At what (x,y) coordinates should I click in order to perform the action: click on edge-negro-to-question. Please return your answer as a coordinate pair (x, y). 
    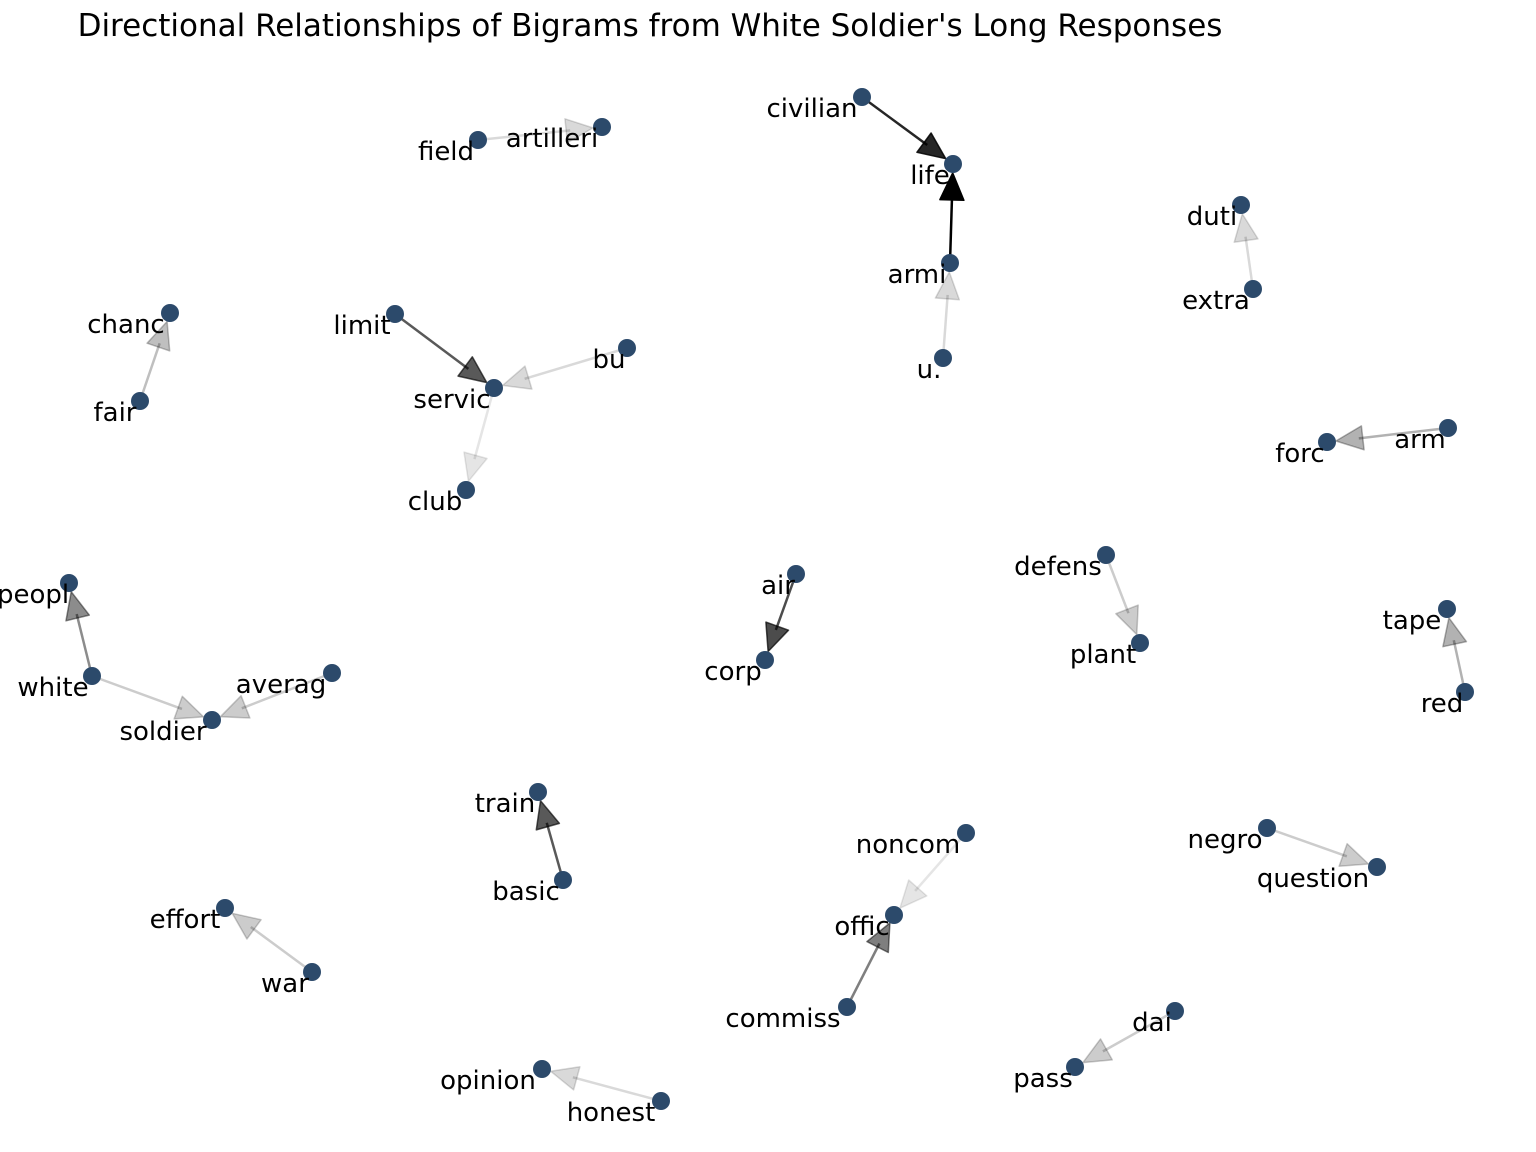
    Looking at the image, I should click on (1318, 847).